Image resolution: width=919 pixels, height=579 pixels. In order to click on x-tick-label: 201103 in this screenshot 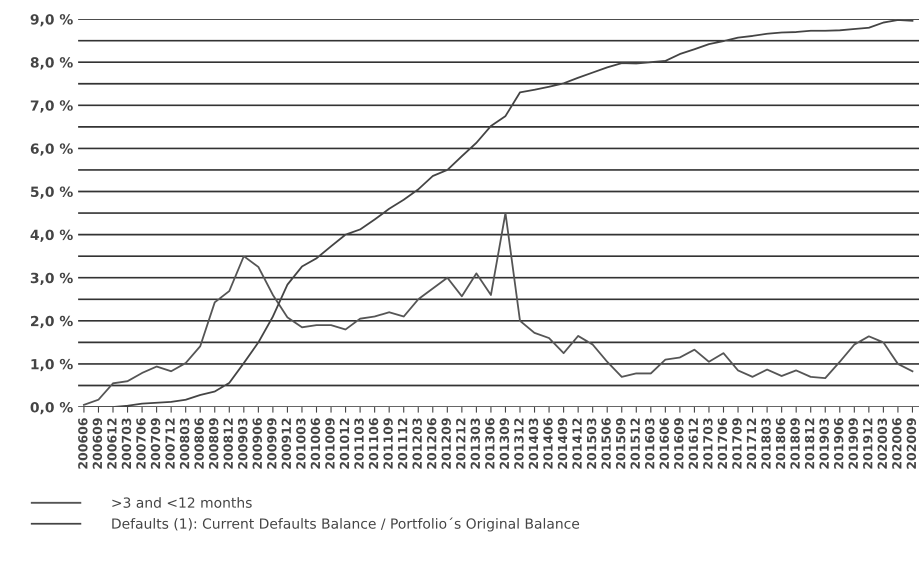, I will do `click(359, 443)`.